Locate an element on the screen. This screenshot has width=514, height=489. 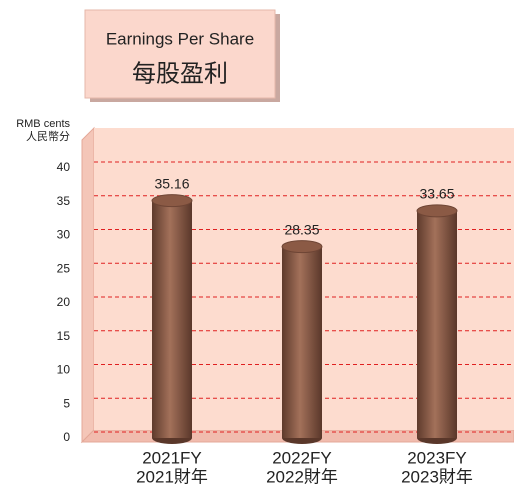
y-tick-label: 40 is located at coordinates (64, 167).